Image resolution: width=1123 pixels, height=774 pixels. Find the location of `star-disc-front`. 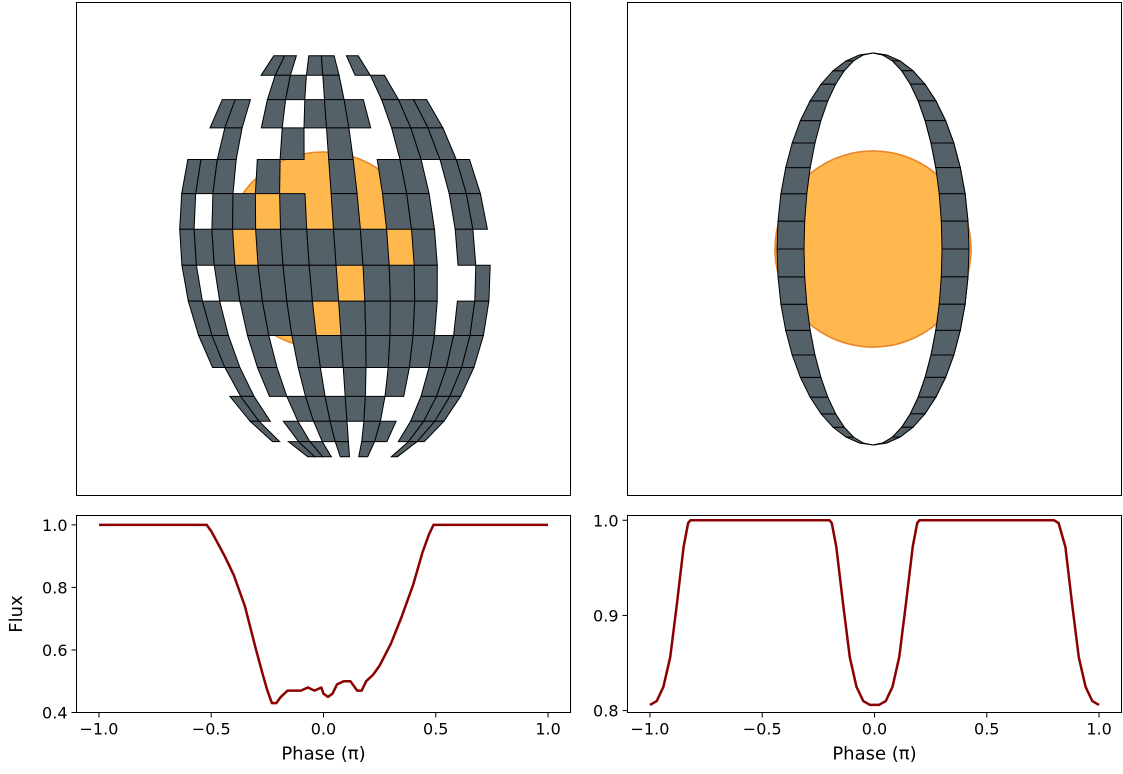

star-disc-front is located at coordinates (873, 249).